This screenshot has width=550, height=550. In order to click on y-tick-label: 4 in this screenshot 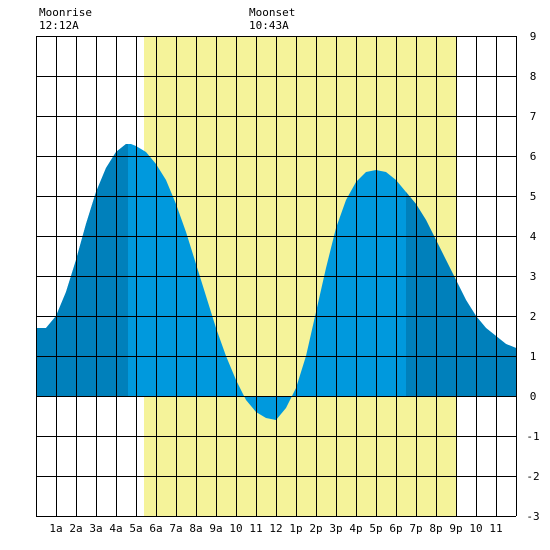, I will do `click(533, 236)`.